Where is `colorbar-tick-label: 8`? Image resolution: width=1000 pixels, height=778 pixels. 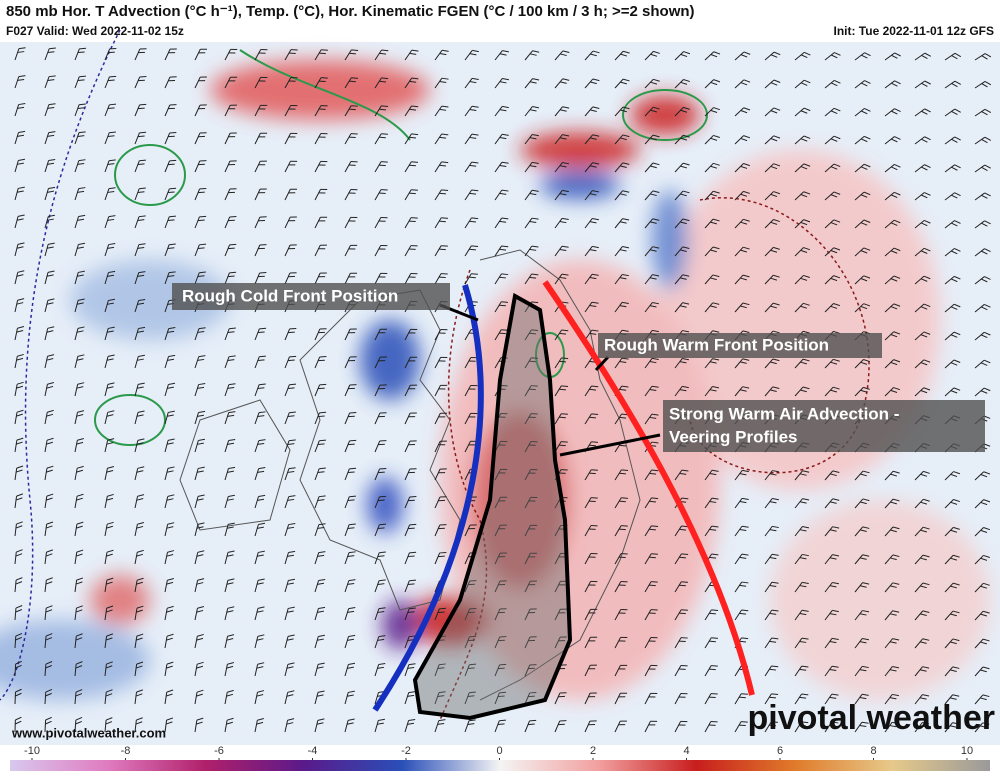 colorbar-tick-label: 8 is located at coordinates (873, 751).